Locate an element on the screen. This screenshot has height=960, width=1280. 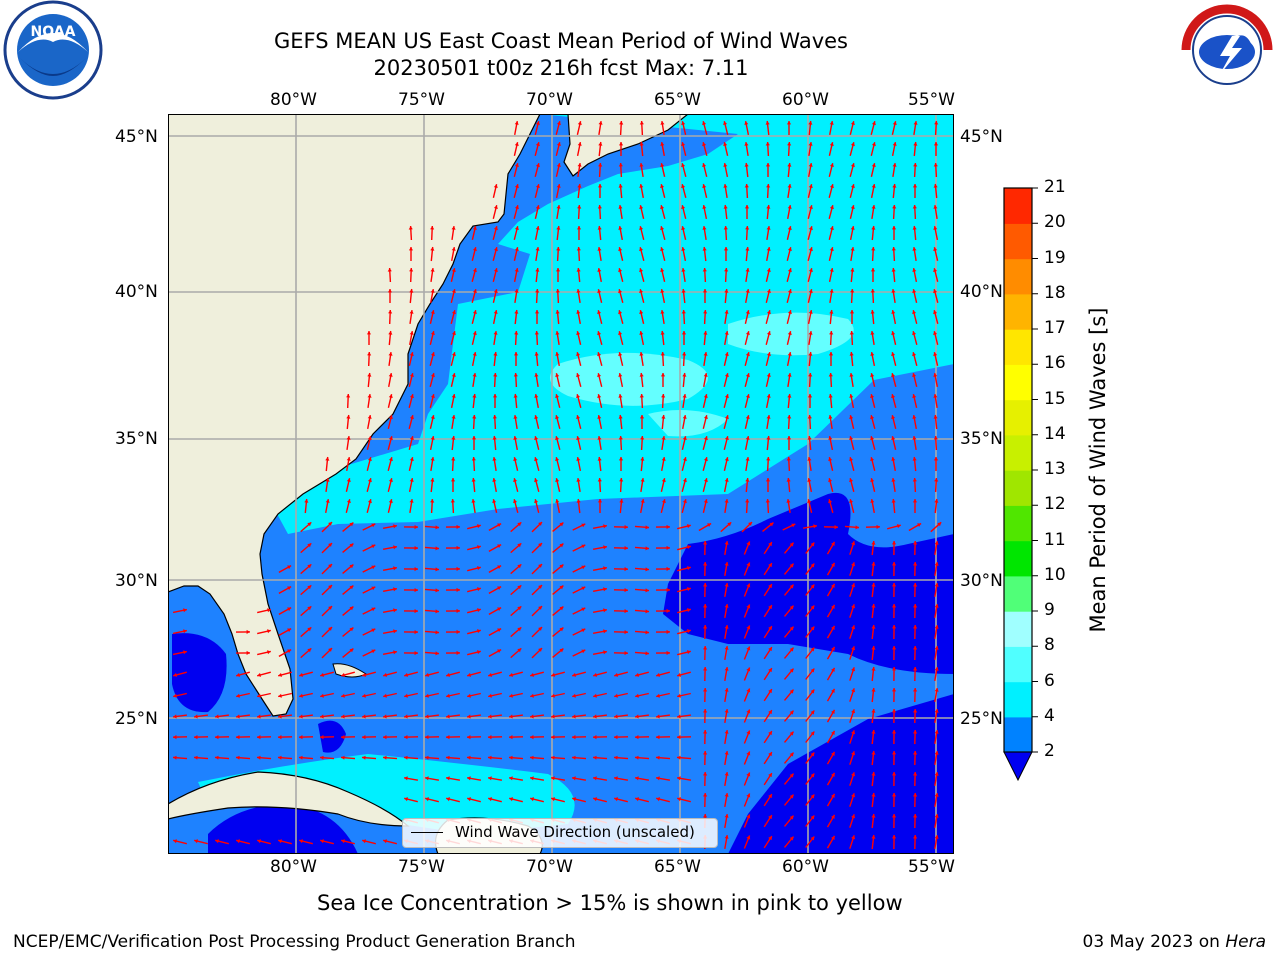
colorbar-segment is located at coordinates (1018, 241).